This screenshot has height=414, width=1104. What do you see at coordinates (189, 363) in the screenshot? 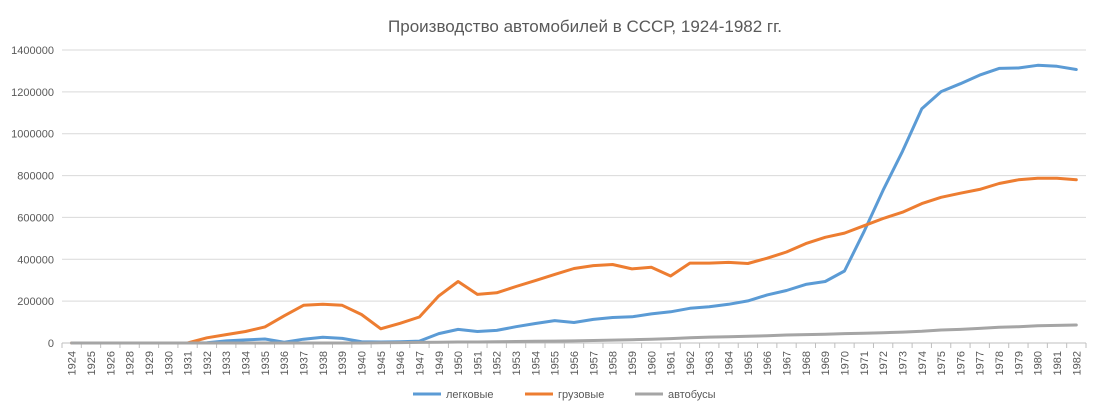
I see `x-tick-label: 1931` at bounding box center [189, 363].